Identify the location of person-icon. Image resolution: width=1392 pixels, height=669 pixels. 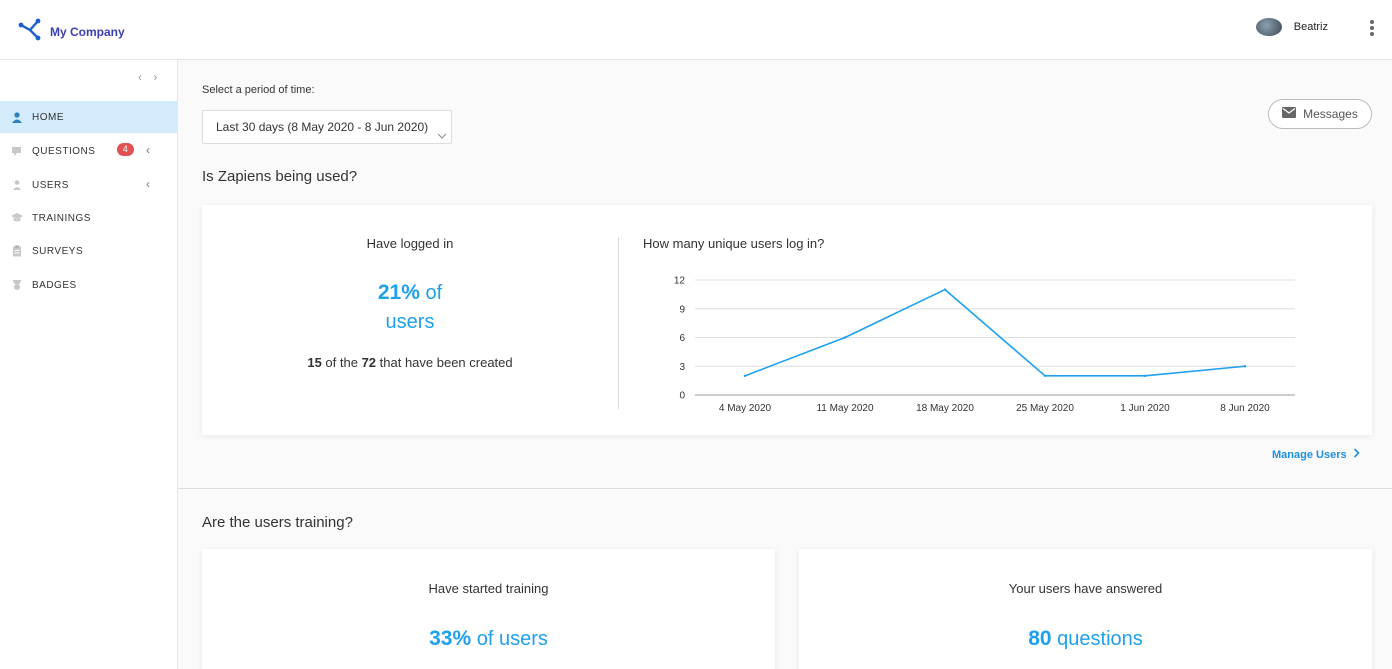
(17, 185).